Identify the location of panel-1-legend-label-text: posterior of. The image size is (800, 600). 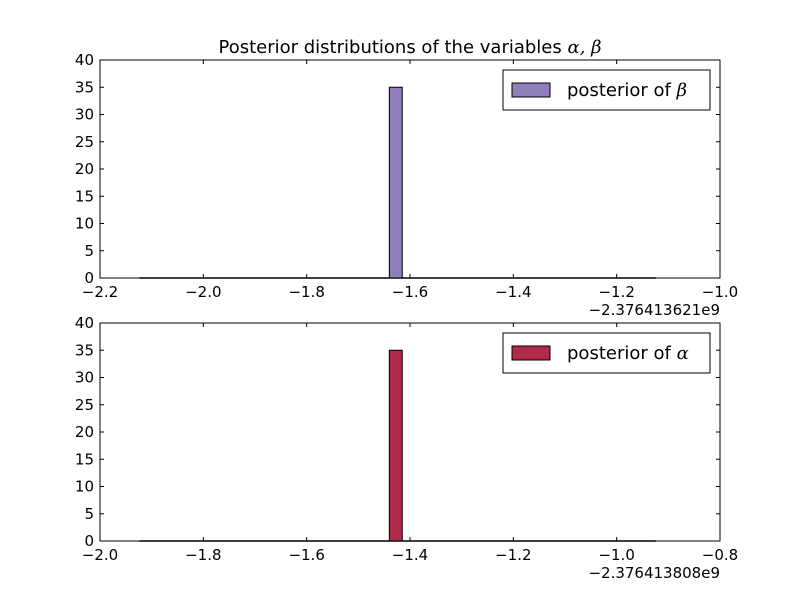
(622, 90).